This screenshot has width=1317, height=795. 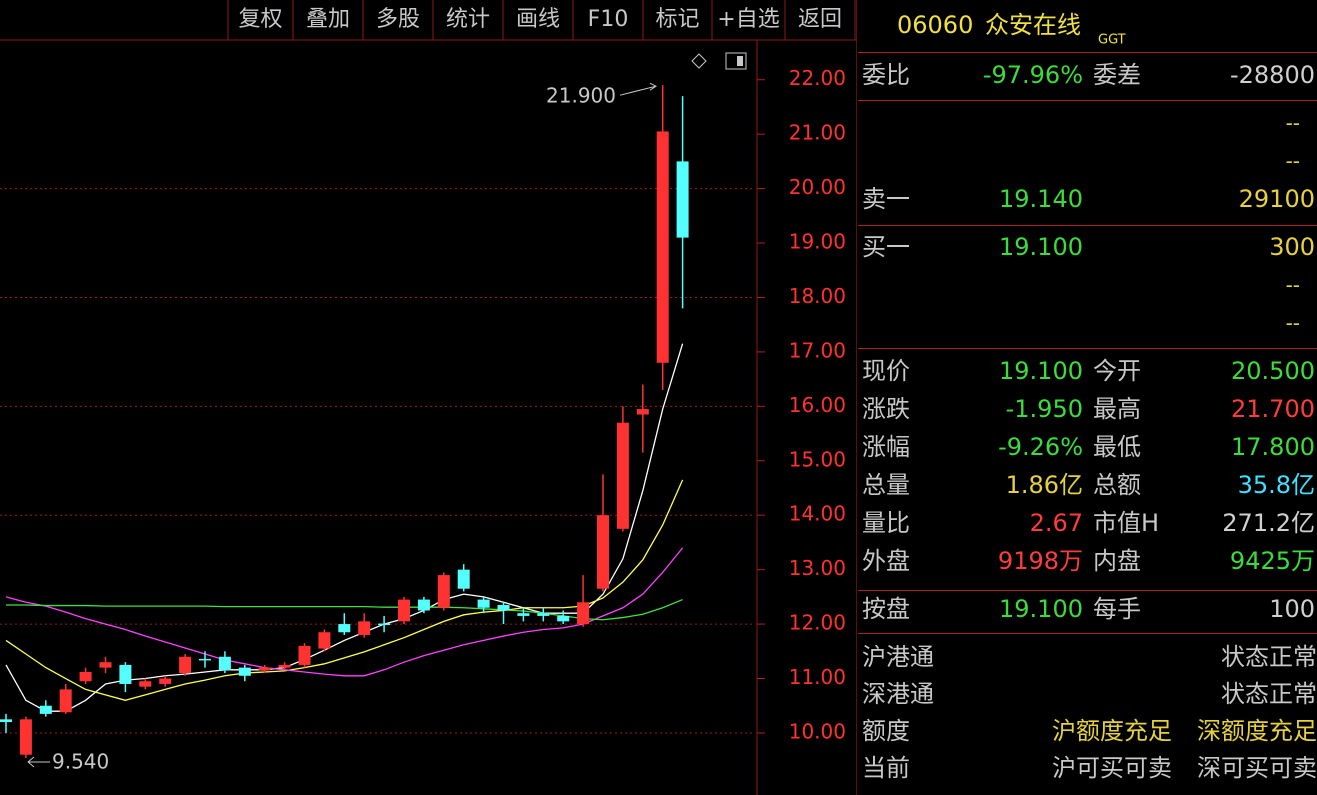 I want to click on field-value: 35.8亿, so click(x=1276, y=485).